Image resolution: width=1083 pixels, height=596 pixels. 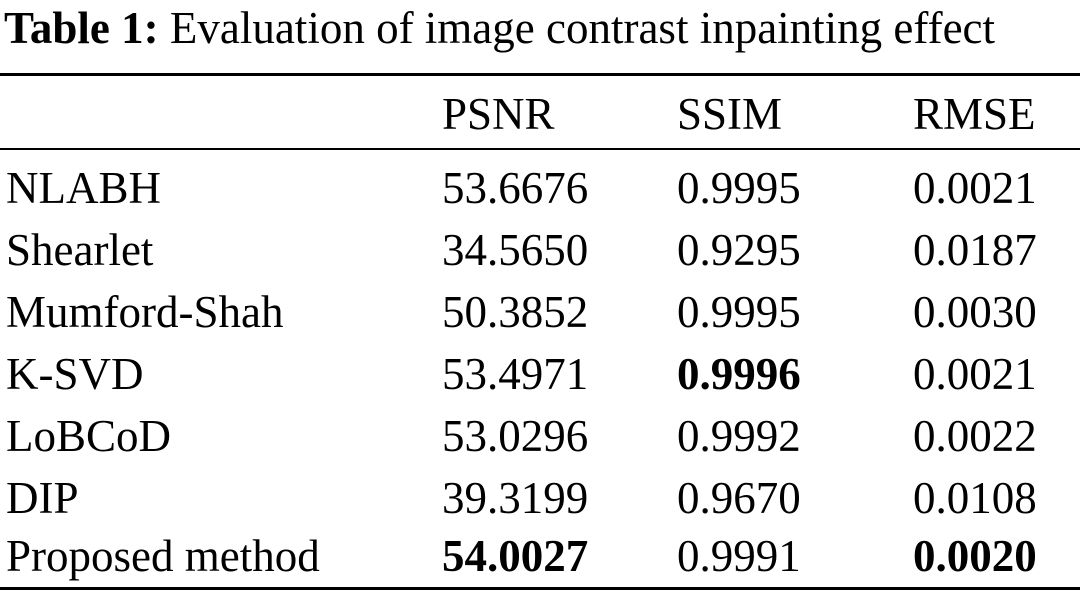 I want to click on method-cell: LoBCoD, so click(x=89, y=436).